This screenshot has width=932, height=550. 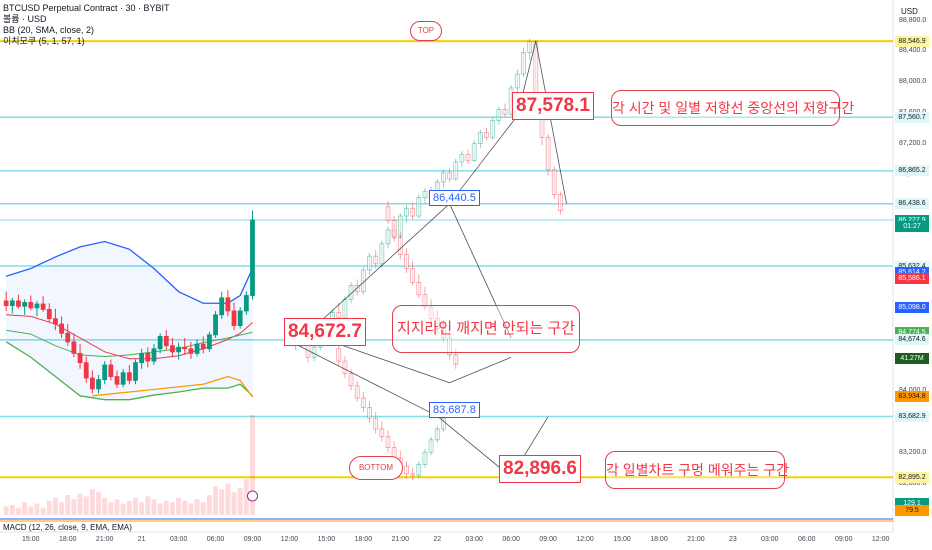 What do you see at coordinates (913, 20) in the screenshot?
I see `price-tick: 88,800.0` at bounding box center [913, 20].